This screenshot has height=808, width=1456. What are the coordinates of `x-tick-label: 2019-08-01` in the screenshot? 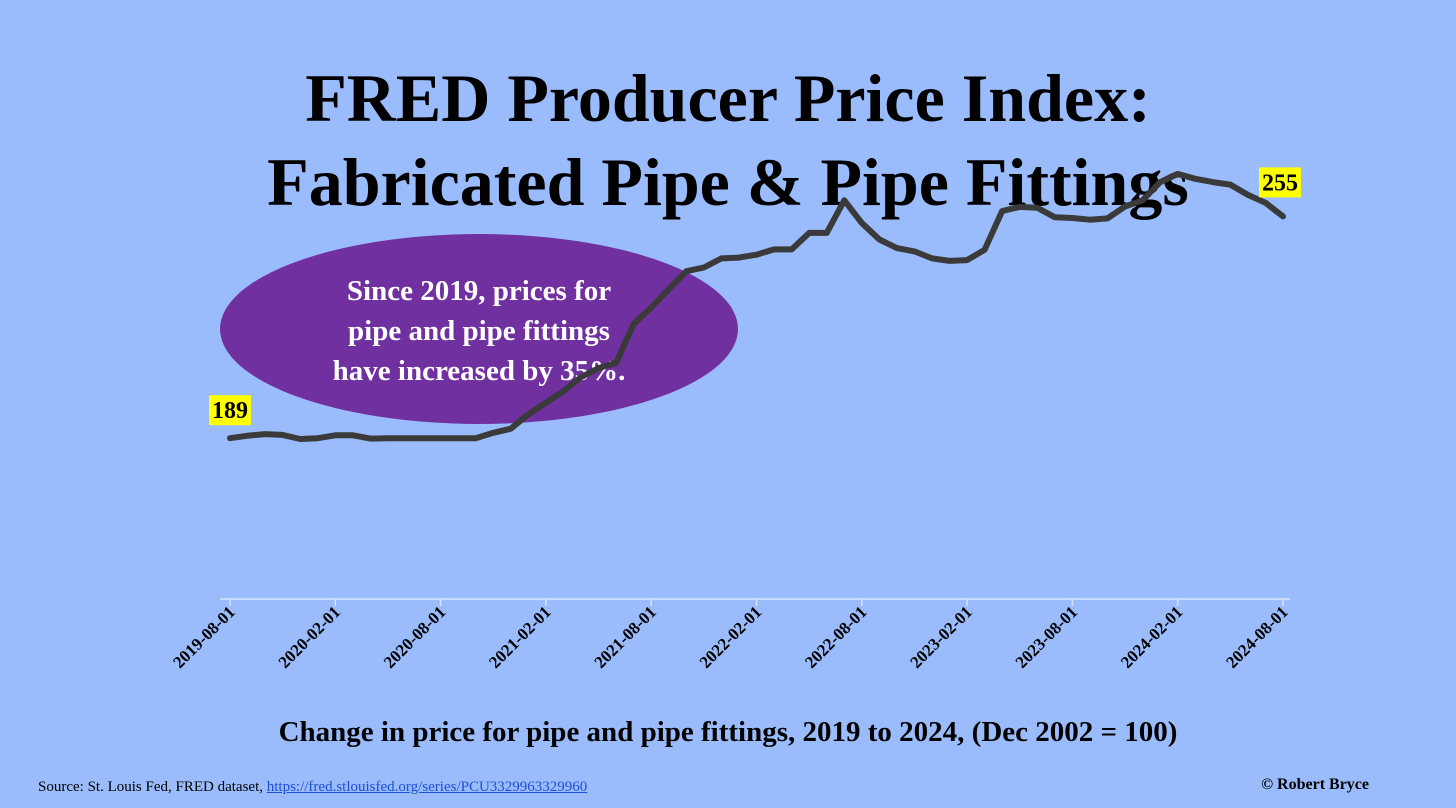 It's located at (204, 637).